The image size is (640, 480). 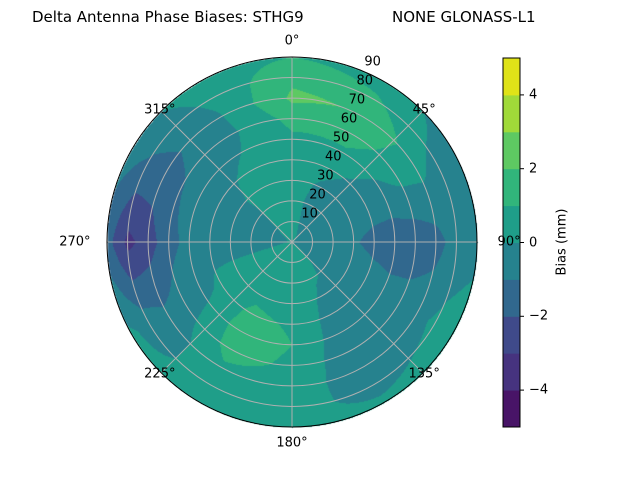 I want to click on colorbar-tick-label: −4, so click(x=539, y=390).